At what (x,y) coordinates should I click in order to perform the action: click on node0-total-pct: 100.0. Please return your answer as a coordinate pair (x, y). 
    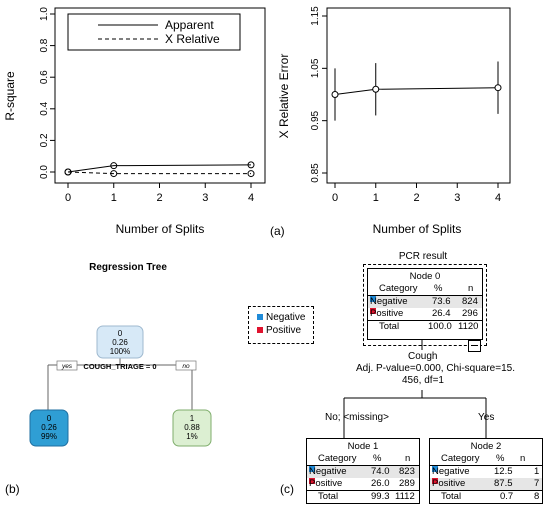
    Looking at the image, I should click on (440, 326).